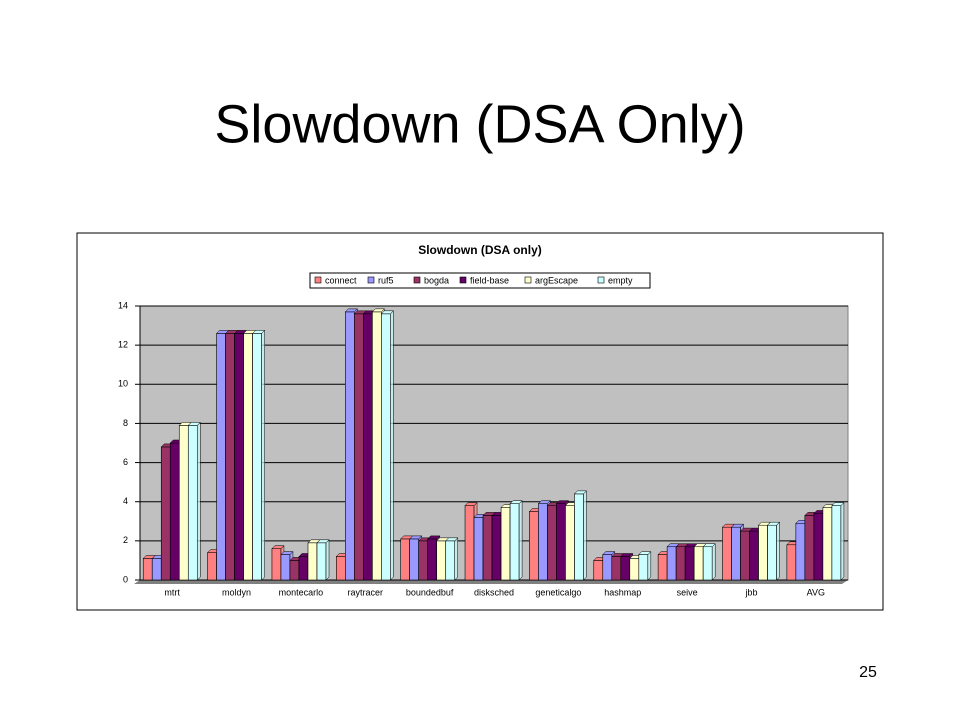 This screenshot has width=960, height=720. I want to click on chart-title: Slowdown (DSA only), so click(480, 250).